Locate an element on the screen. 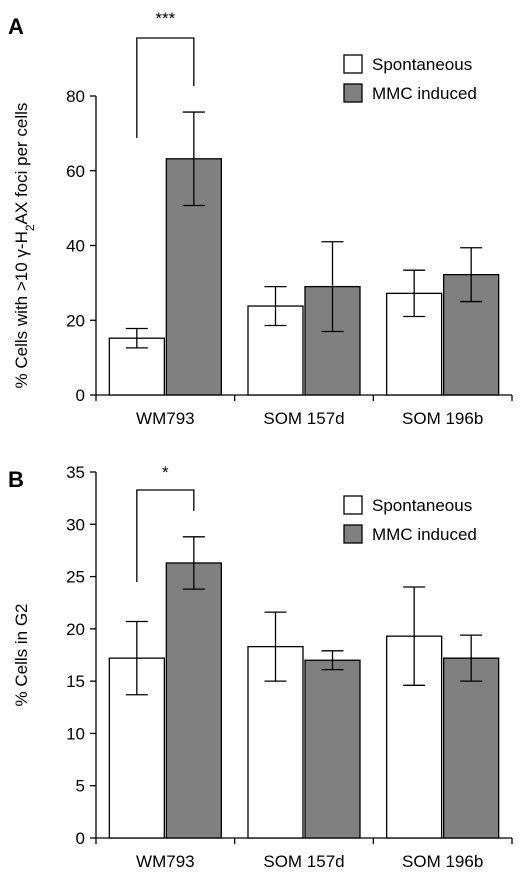  panel-letter: B is located at coordinates (16, 479).